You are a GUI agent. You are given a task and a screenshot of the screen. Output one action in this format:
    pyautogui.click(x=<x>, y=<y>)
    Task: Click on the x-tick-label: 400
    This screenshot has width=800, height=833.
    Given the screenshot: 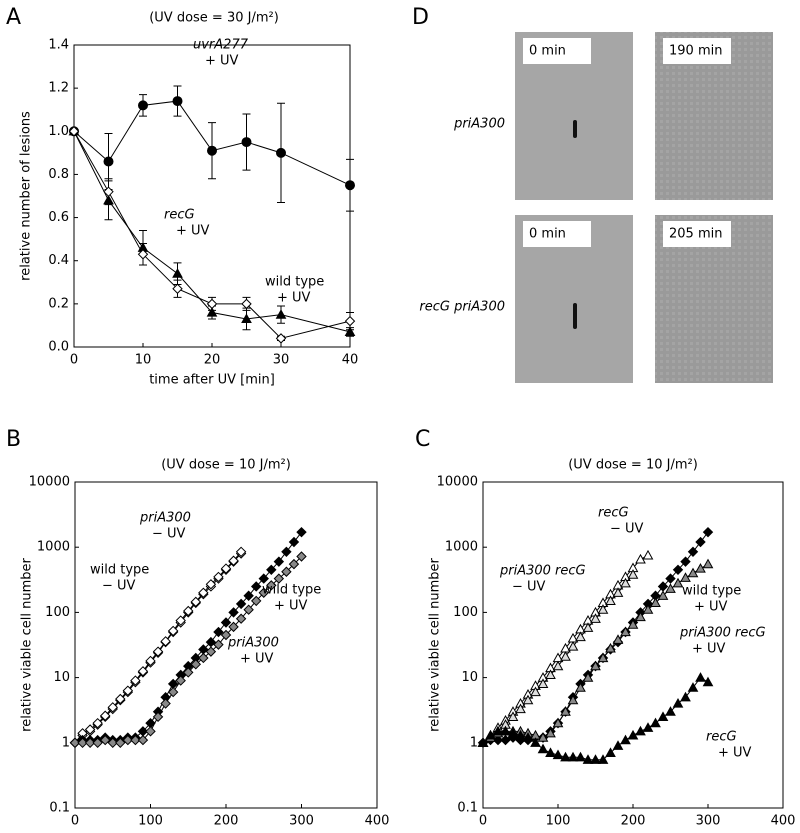 What is the action you would take?
    pyautogui.click(x=377, y=821)
    